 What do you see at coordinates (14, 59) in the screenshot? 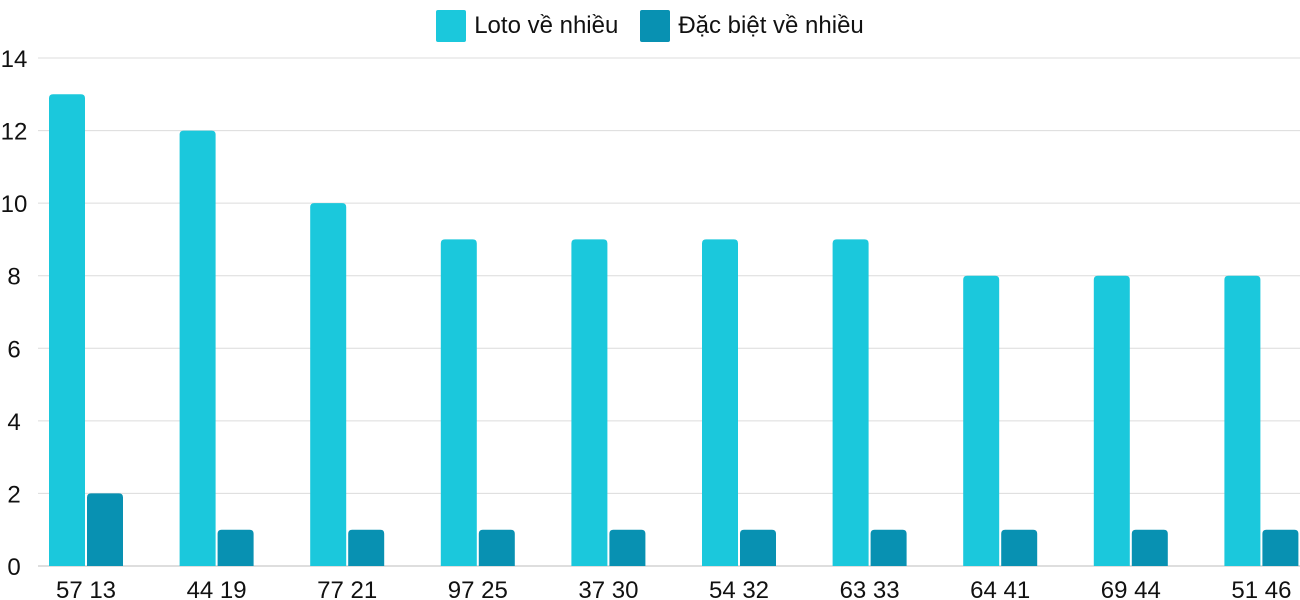
I see `y-tick-label: 14` at bounding box center [14, 59].